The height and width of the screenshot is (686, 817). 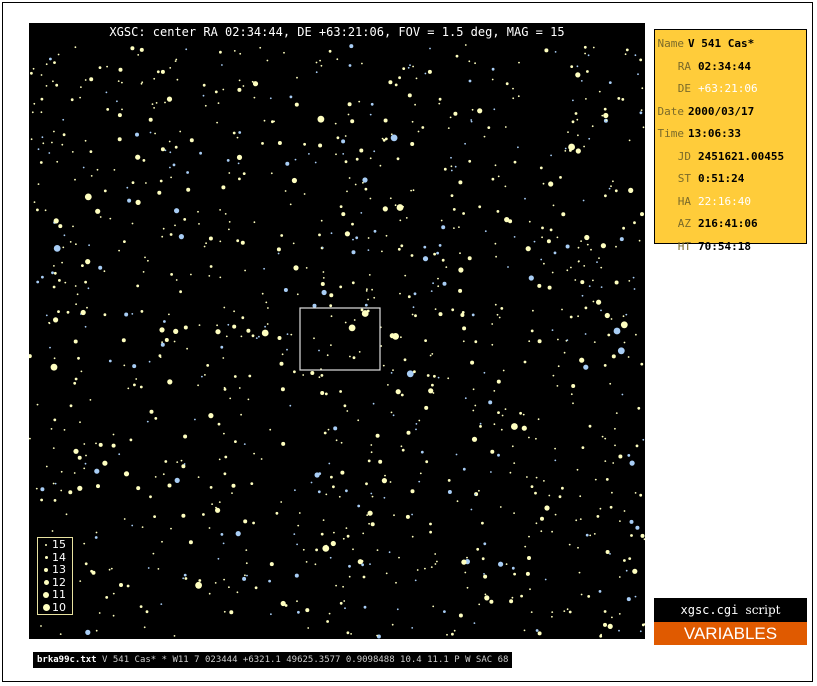 I want to click on variables-button: VARIABLES, so click(x=730, y=633).